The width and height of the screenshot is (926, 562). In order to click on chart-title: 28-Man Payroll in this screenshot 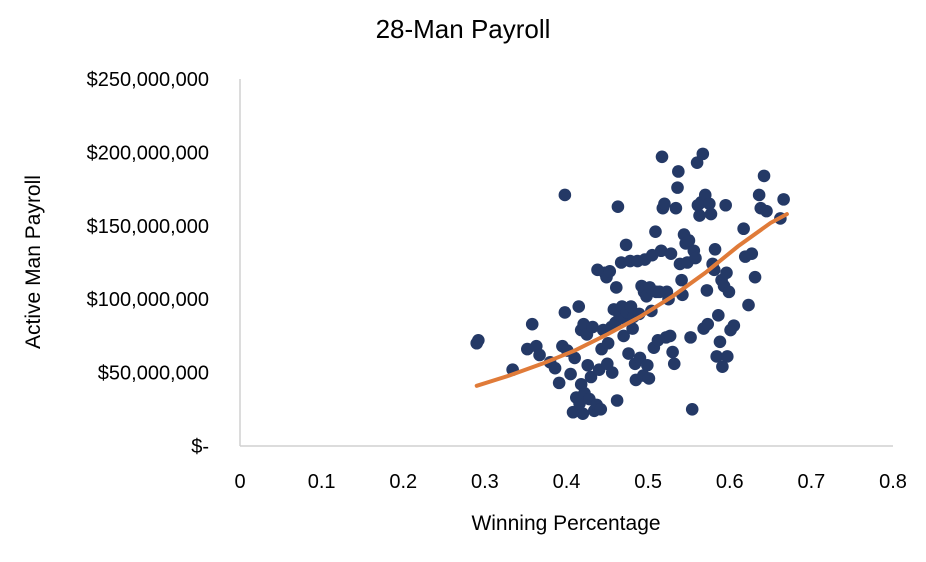, I will do `click(463, 29)`.